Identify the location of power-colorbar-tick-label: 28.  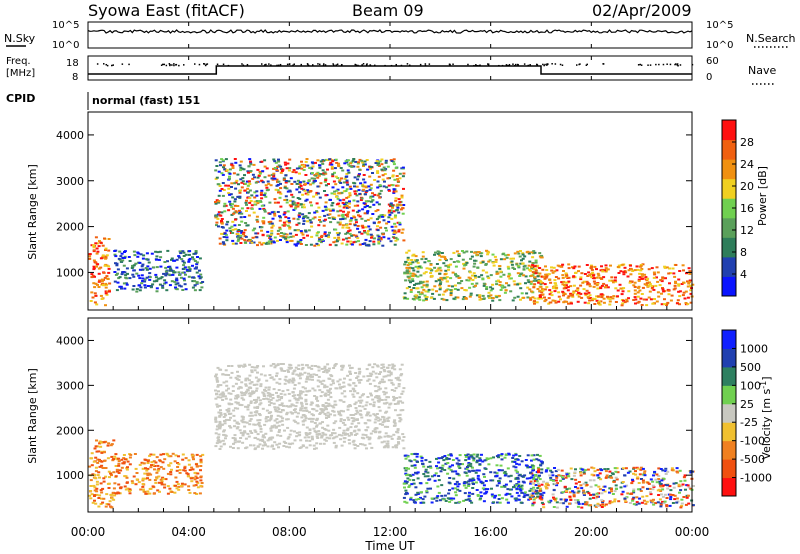
(747, 142).